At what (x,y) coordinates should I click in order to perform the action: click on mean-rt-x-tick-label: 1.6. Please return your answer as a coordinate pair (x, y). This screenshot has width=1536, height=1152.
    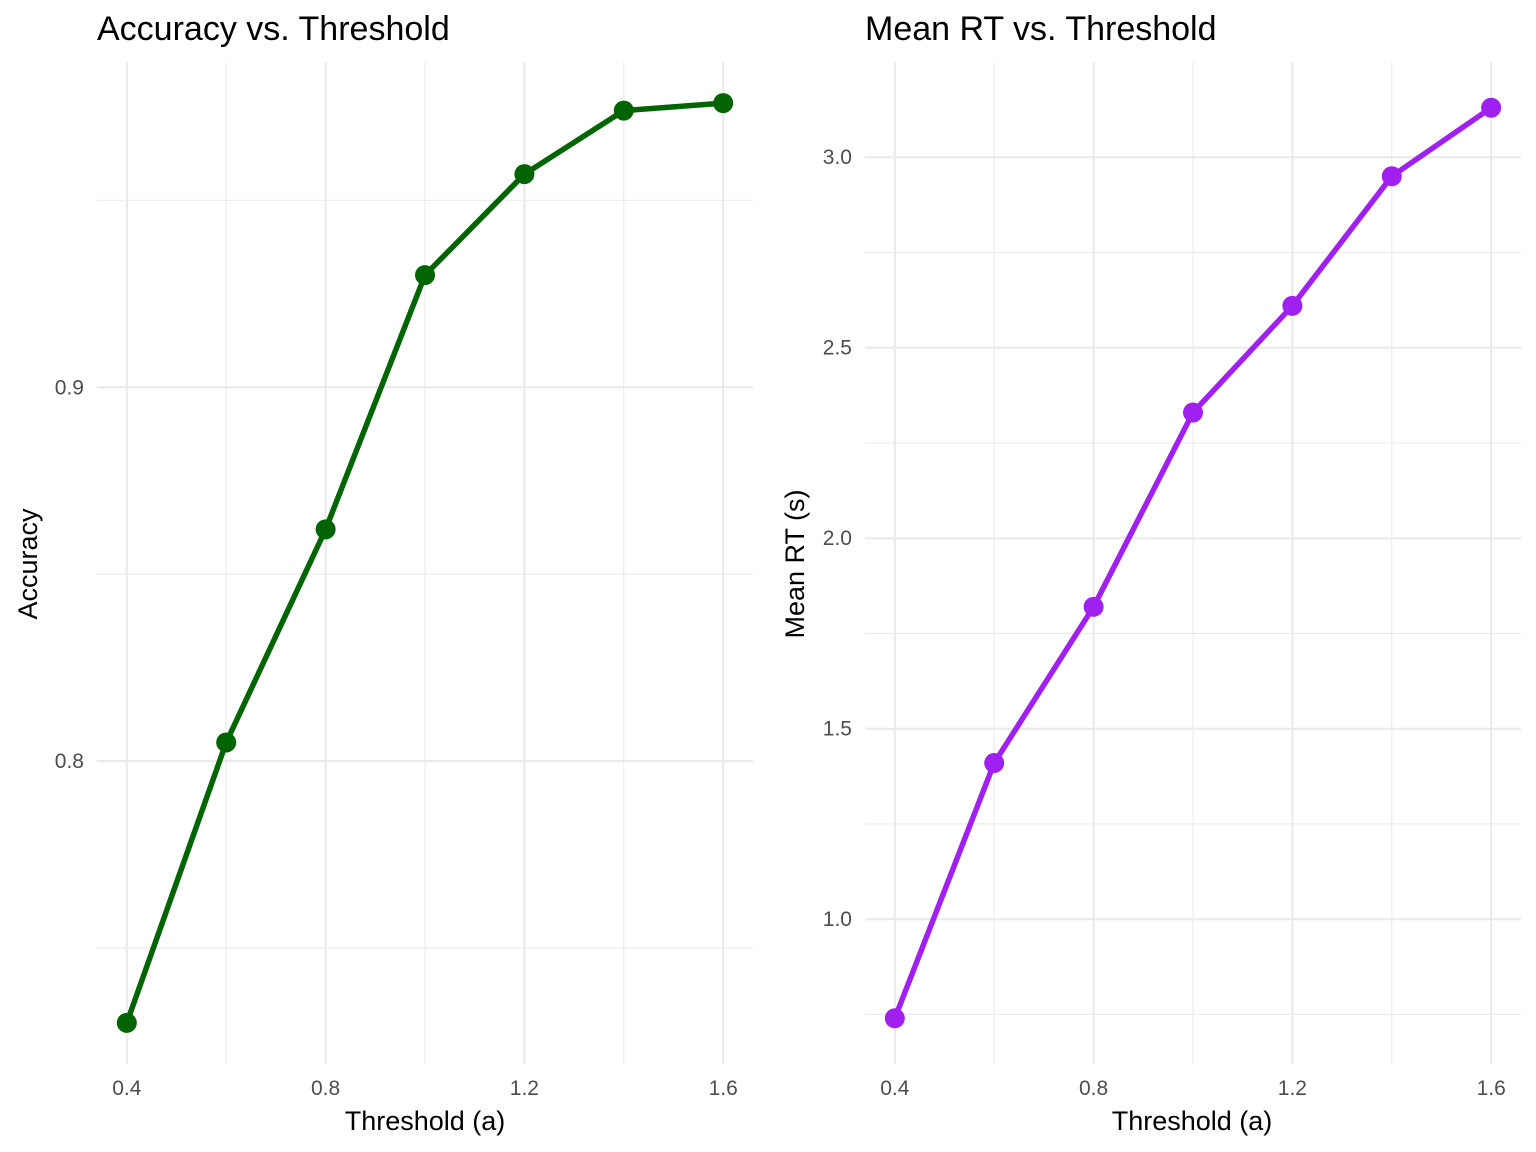
    Looking at the image, I should click on (1491, 1088).